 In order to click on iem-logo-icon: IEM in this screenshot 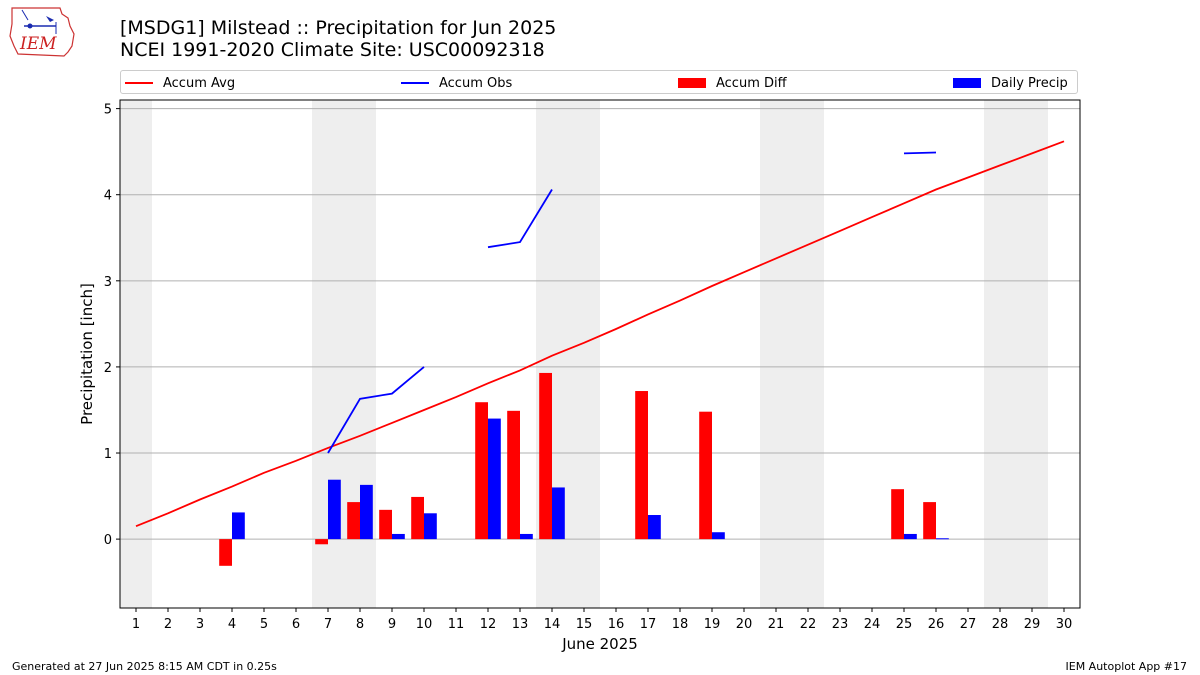, I will do `click(42, 32)`.